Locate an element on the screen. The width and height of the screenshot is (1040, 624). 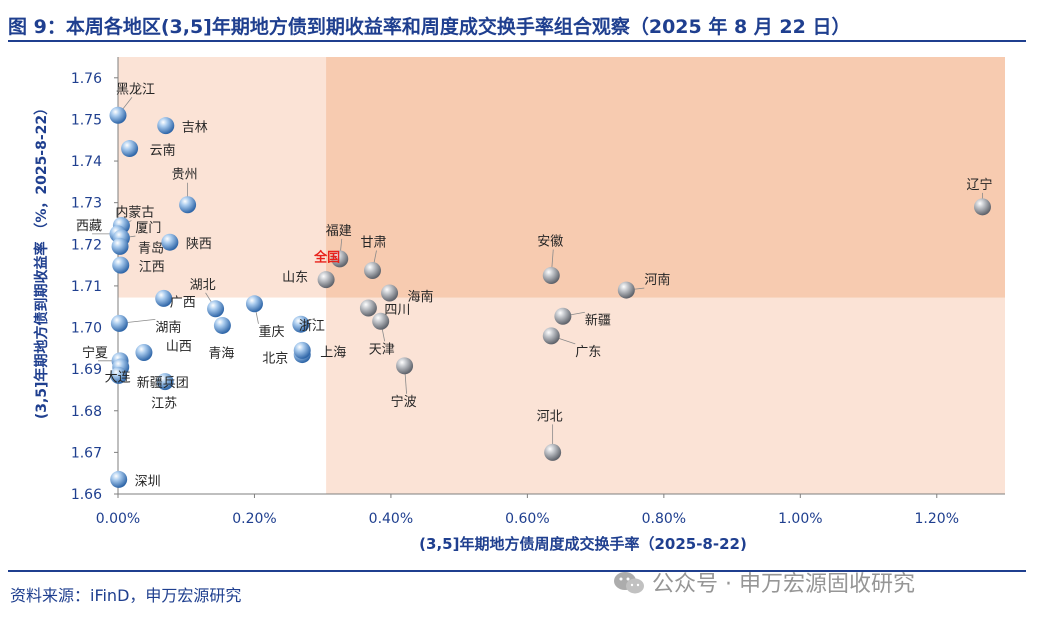
x-tick-label: 0.20% is located at coordinates (254, 519).